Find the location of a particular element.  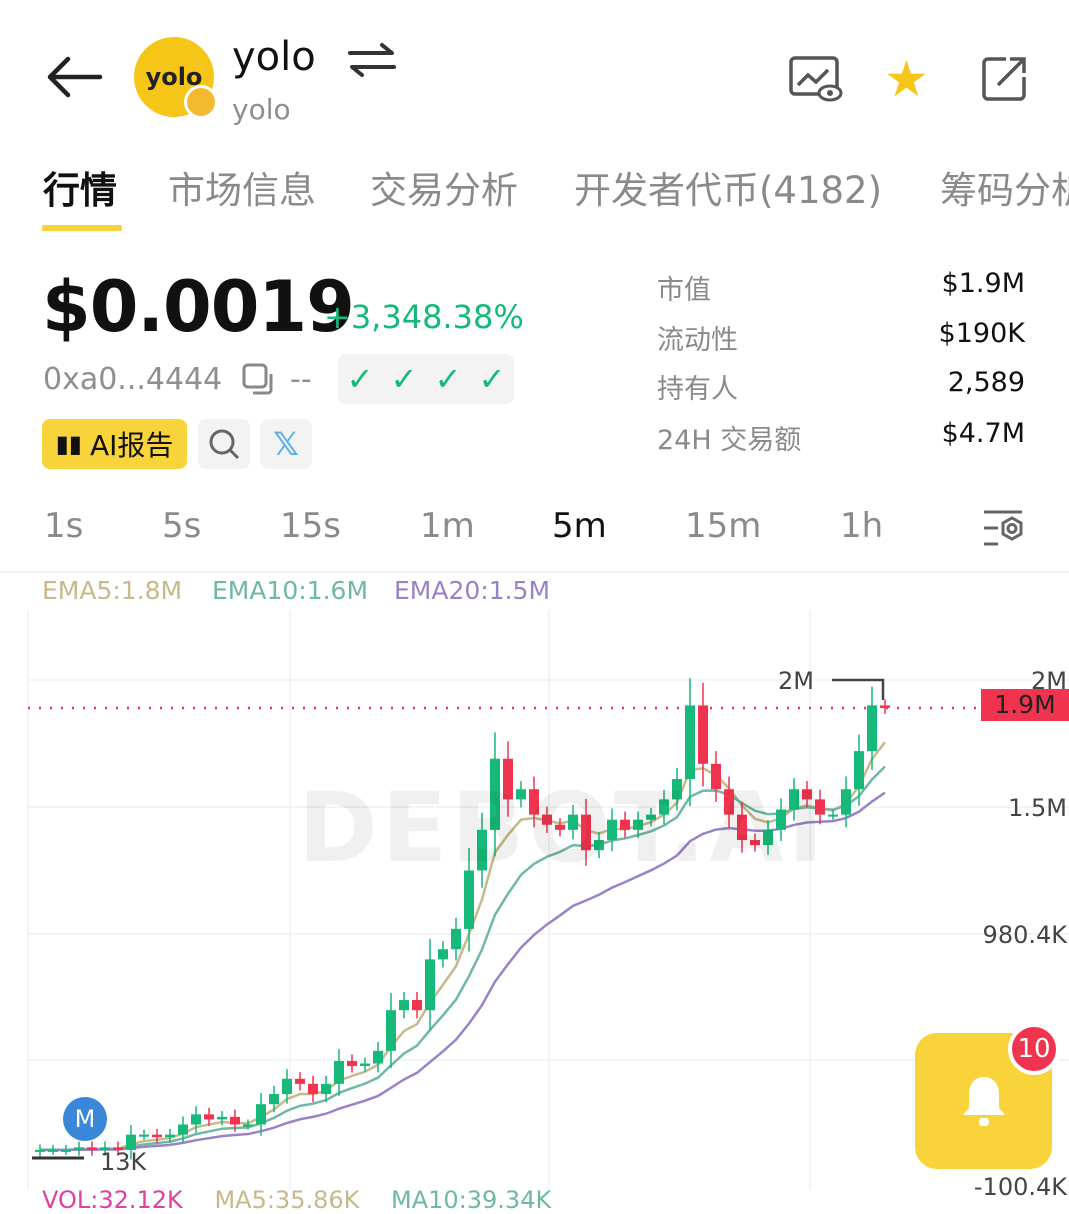

token-logo: yolo is located at coordinates (176, 78).